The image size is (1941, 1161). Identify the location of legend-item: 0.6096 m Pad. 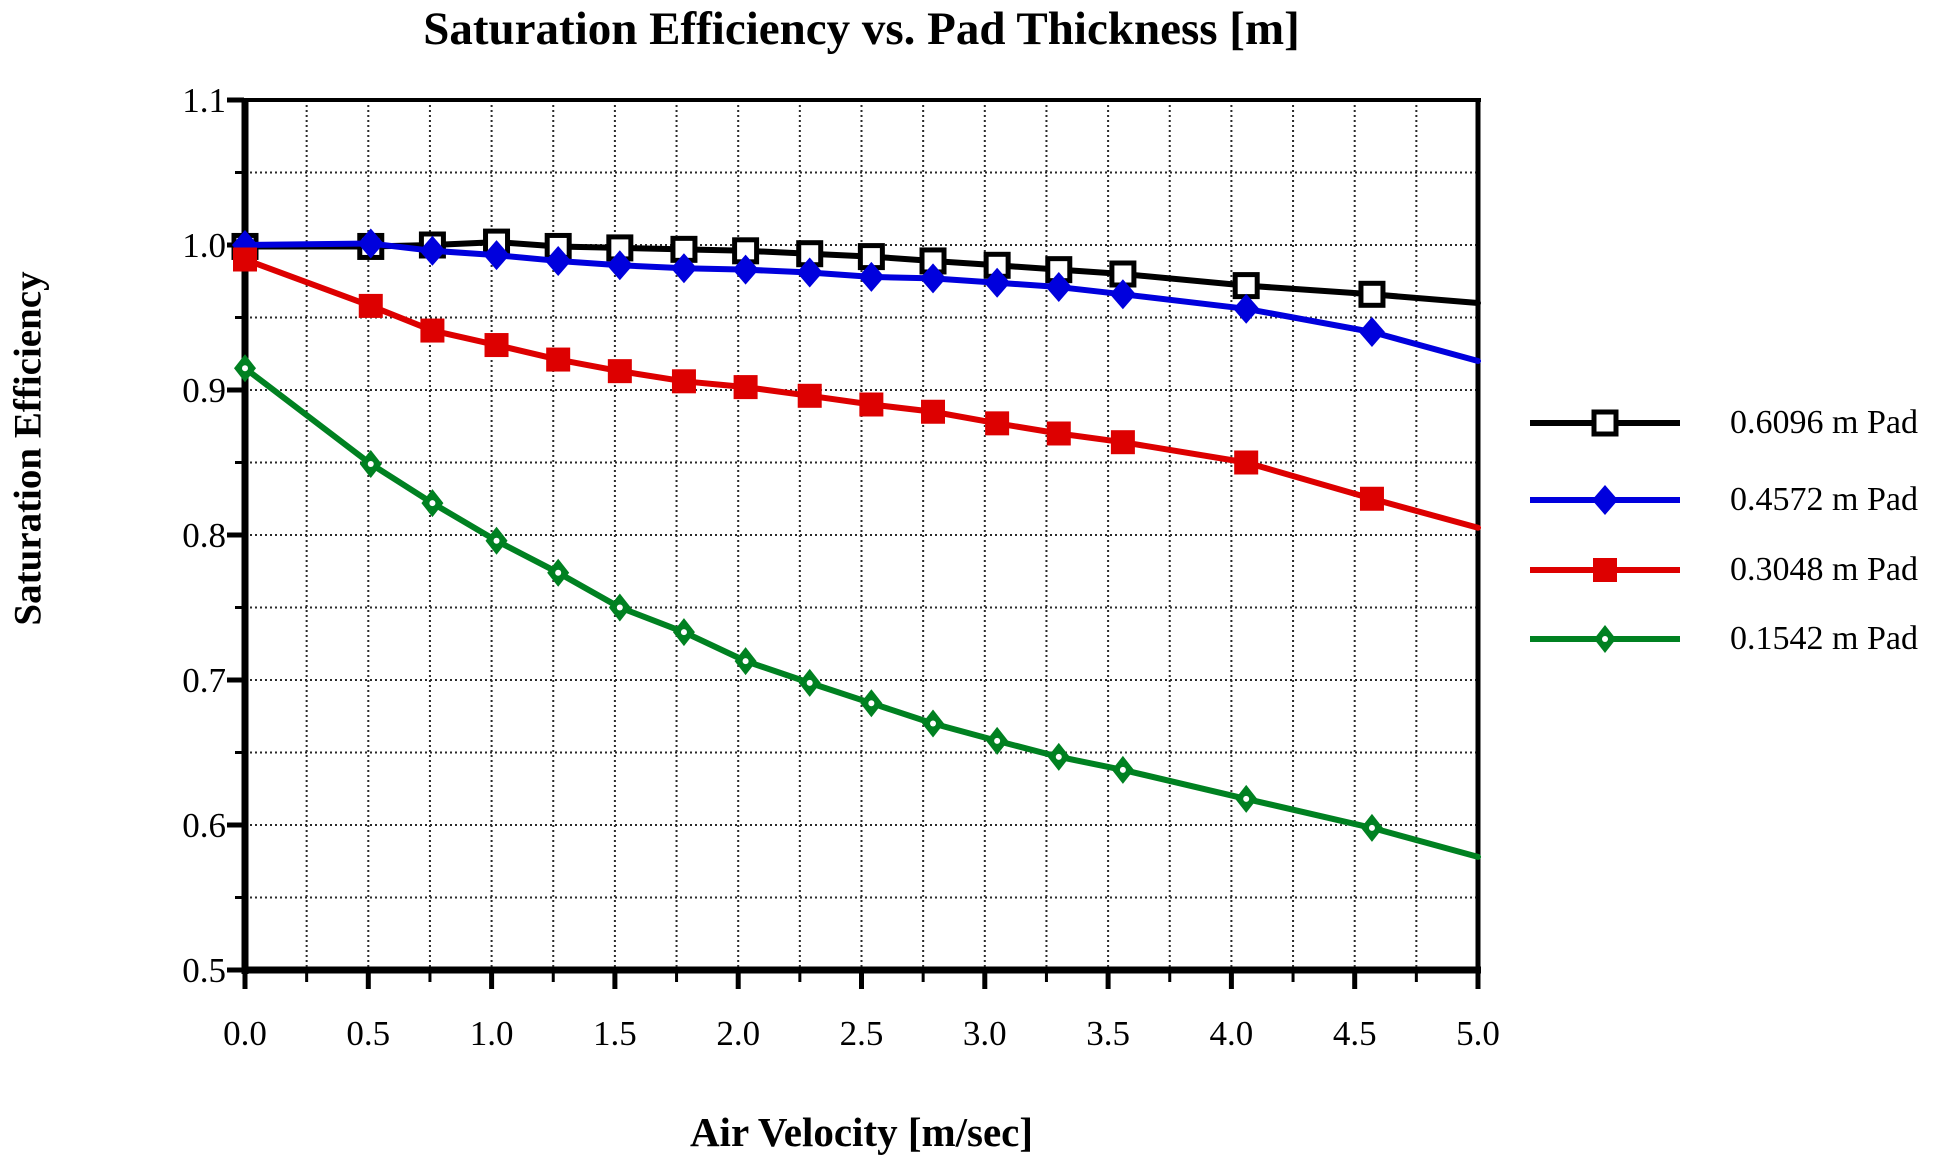
(1734, 423).